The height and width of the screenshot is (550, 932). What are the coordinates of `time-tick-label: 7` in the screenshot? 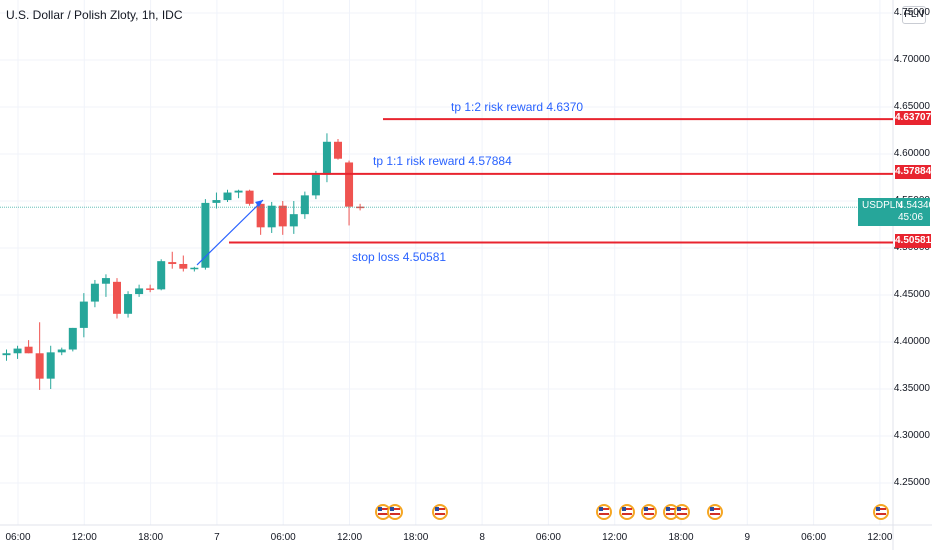 It's located at (217, 537).